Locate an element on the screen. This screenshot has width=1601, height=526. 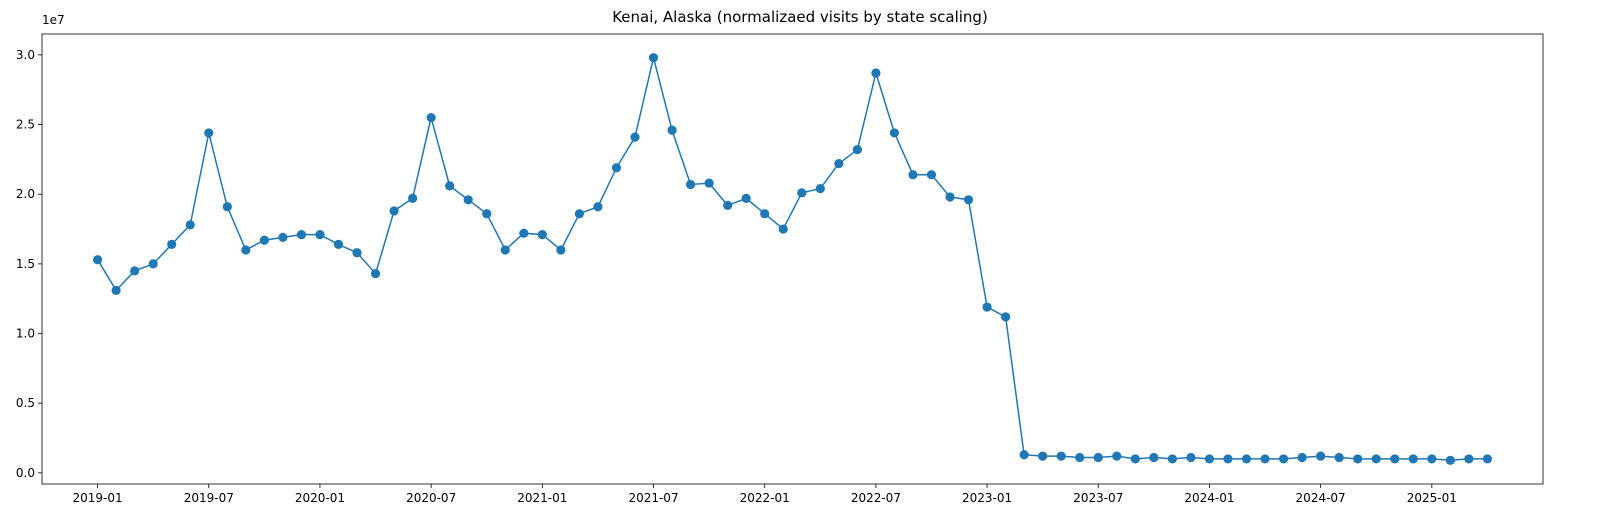
y-axis: 0.0 0.5 1.0 1.5 2.0 2.5 3.0 is located at coordinates (29, 264).